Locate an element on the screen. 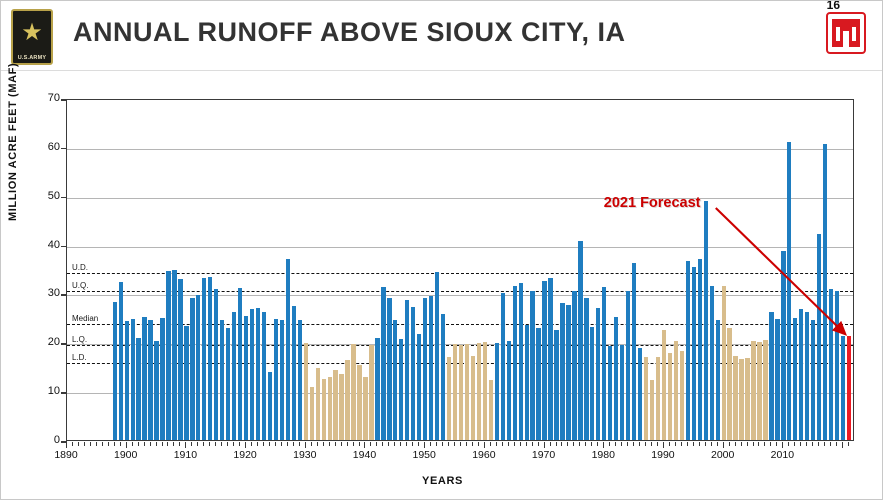 The height and width of the screenshot is (500, 883). bar-1994 is located at coordinates (687, 350).